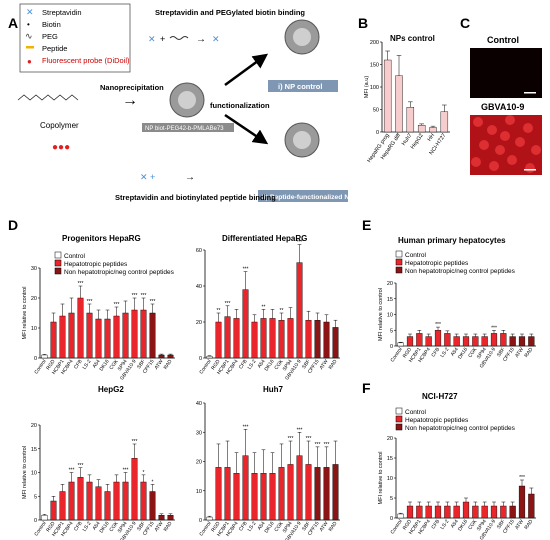 The image size is (550, 540). I want to click on arrow-up, so click(246, 70).